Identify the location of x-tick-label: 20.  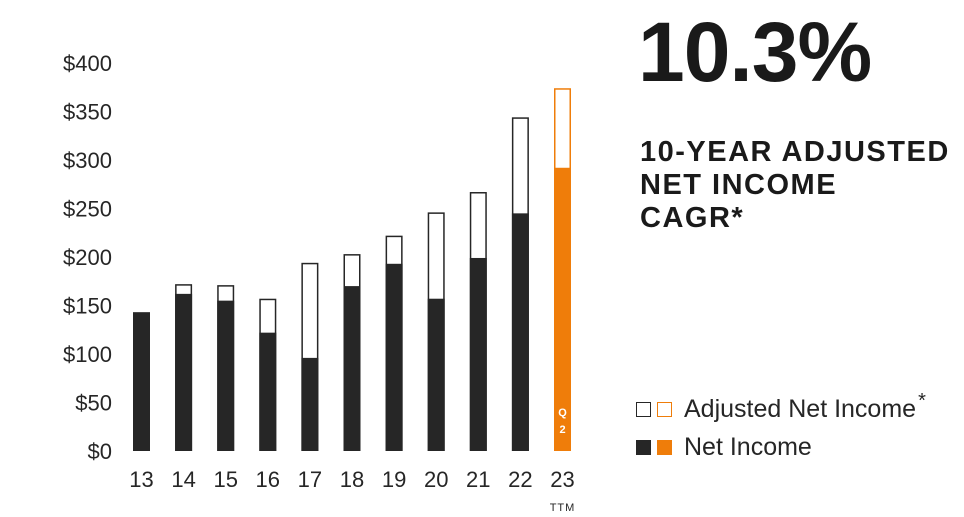
(436, 479).